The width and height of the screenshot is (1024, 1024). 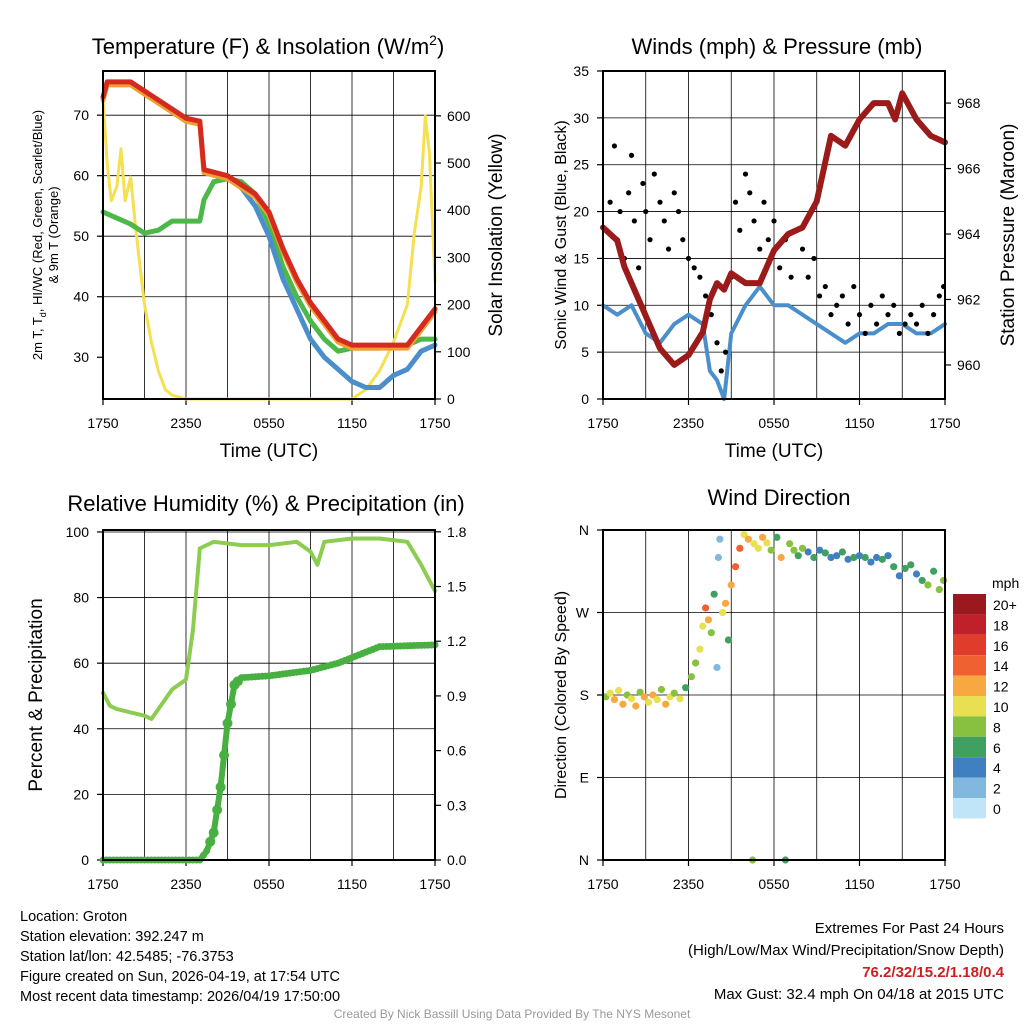 What do you see at coordinates (1001, 707) in the screenshot?
I see `colorbar-label: 10` at bounding box center [1001, 707].